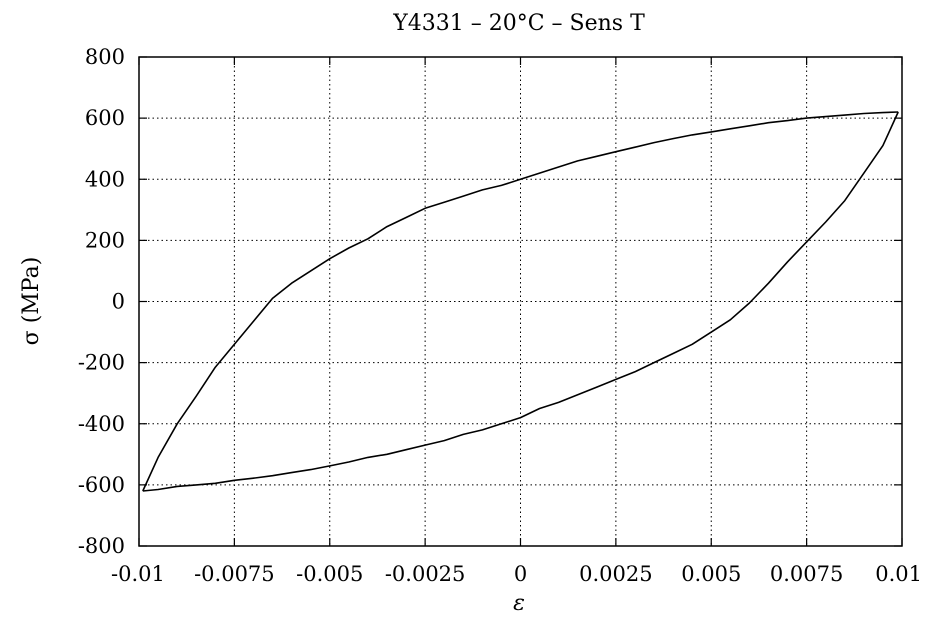  I want to click on x-tick-label: -0.0025, so click(425, 574).